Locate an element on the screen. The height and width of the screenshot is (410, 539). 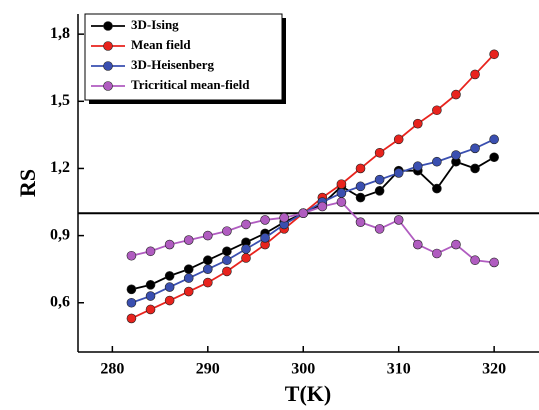
x-tick-label: 300 is located at coordinates (303, 369).